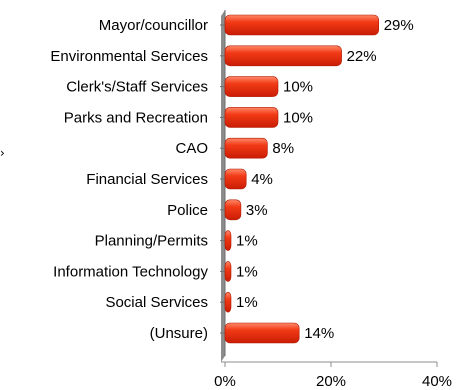 The image size is (457, 390). Describe the element at coordinates (262, 179) in the screenshot. I see `data-label: 4%` at that location.